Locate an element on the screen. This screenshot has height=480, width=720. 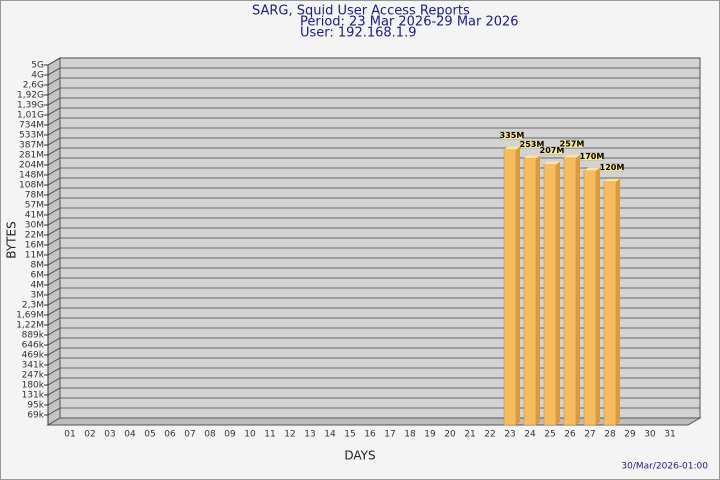
value-label: 257M is located at coordinates (572, 143).